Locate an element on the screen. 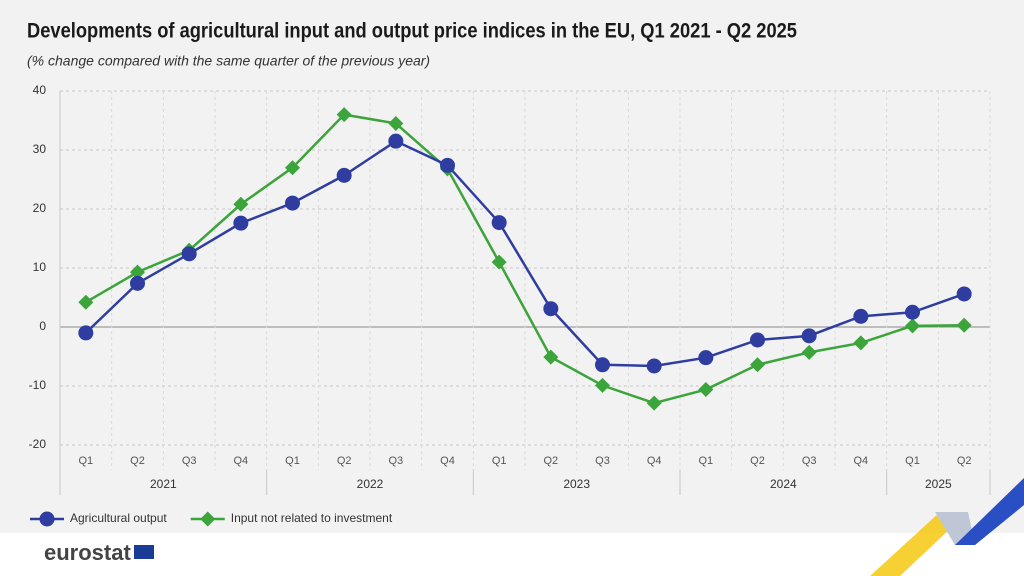  x-group-label: 2022 is located at coordinates (370, 484).